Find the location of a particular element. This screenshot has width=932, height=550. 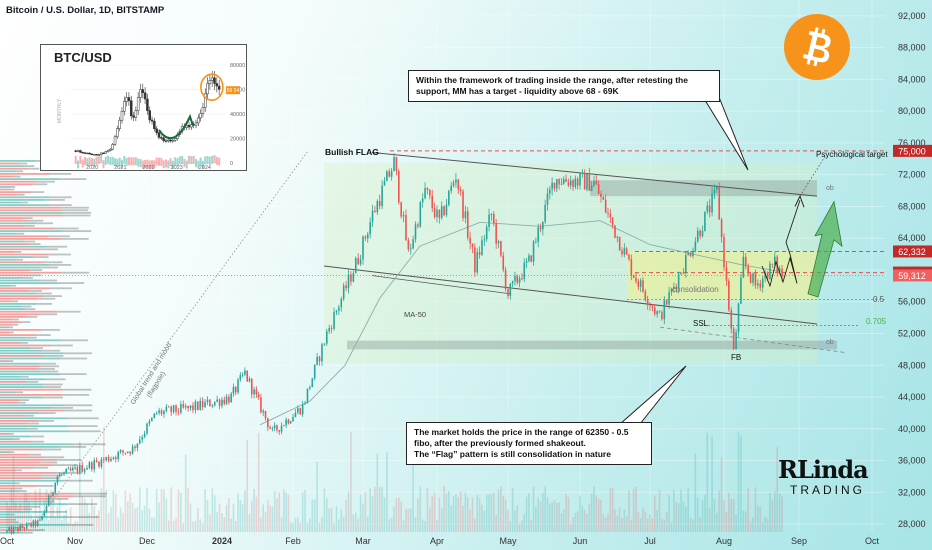

projection-path is located at coordinates (781, 243).